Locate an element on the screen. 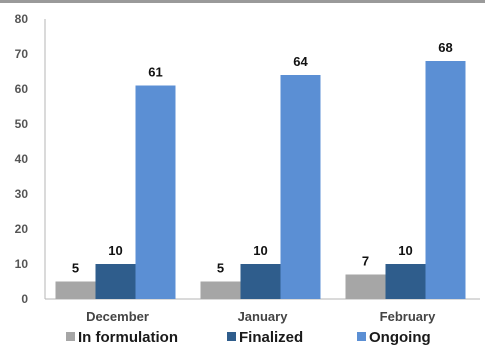  legend-label: Ongoing is located at coordinates (400, 337).